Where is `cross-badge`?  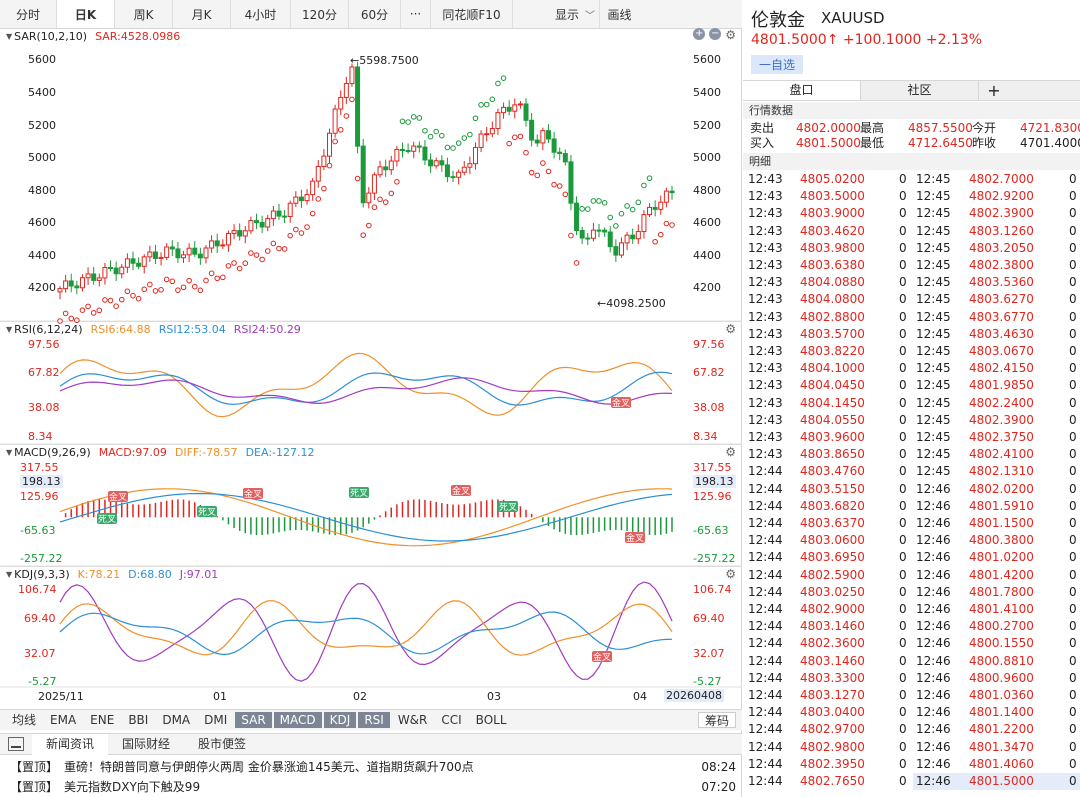
cross-badge is located at coordinates (635, 537).